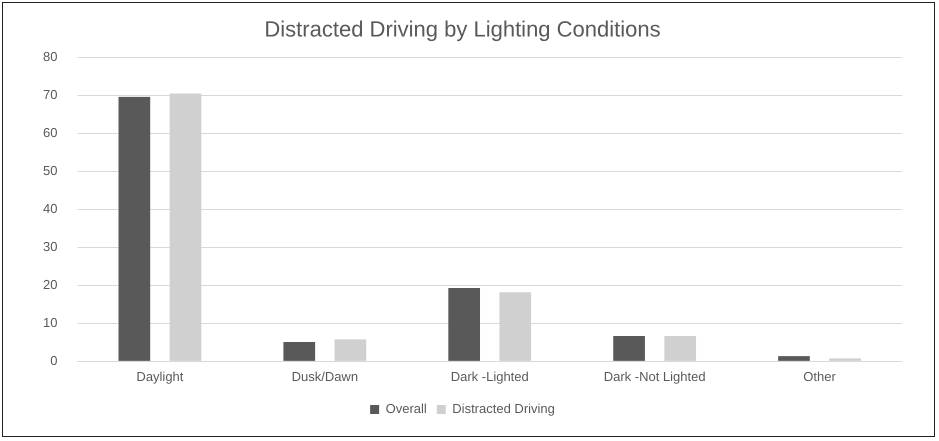 Image resolution: width=939 pixels, height=441 pixels. Describe the element at coordinates (50, 284) in the screenshot. I see `y-tick-label: 20` at that location.